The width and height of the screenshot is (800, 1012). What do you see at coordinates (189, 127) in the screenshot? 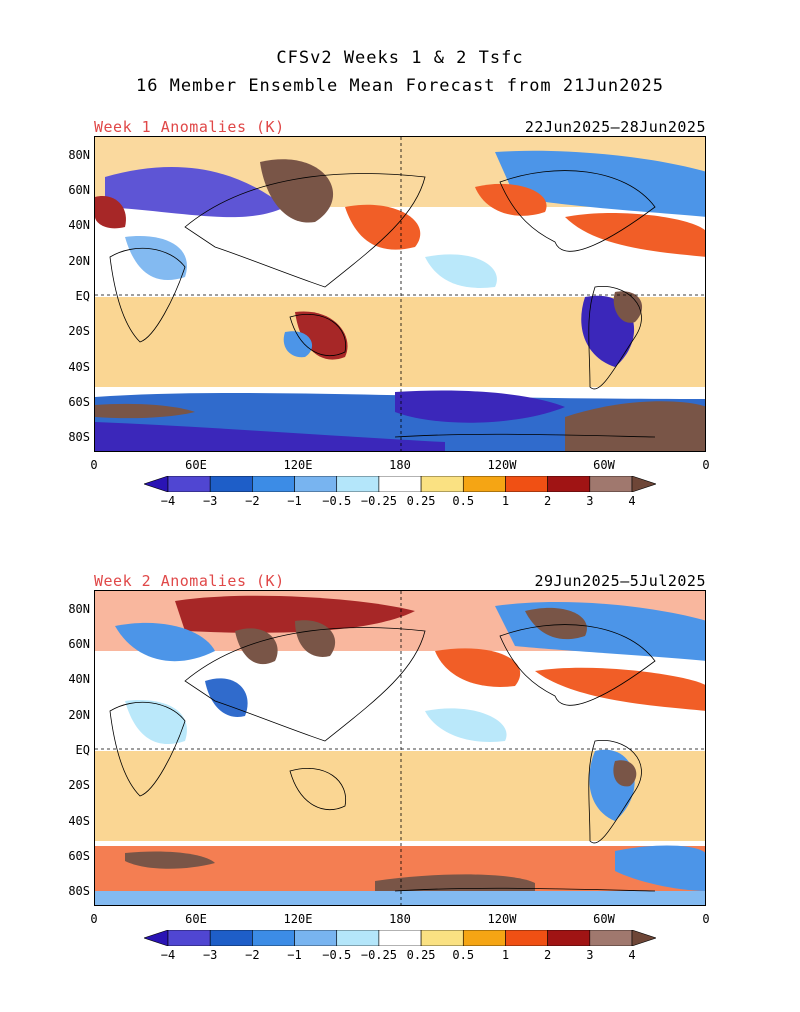
I see `week1-panel-label: Week 1 Anomalies (K)` at bounding box center [189, 127].